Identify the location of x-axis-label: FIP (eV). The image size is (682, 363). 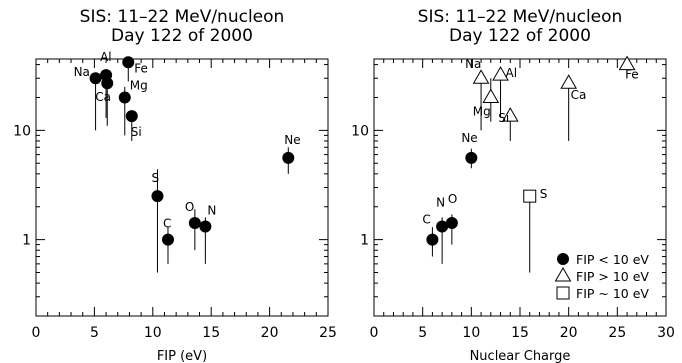
(182, 356).